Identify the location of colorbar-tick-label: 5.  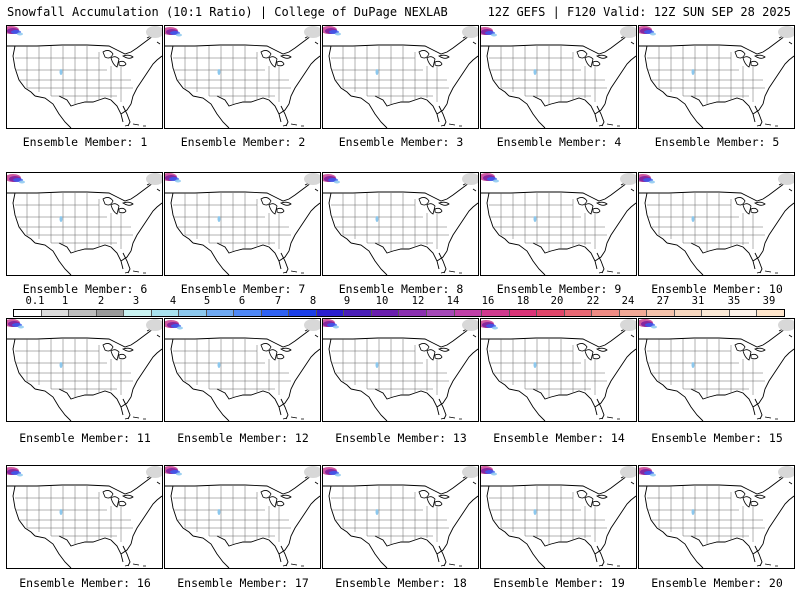
(207, 301).